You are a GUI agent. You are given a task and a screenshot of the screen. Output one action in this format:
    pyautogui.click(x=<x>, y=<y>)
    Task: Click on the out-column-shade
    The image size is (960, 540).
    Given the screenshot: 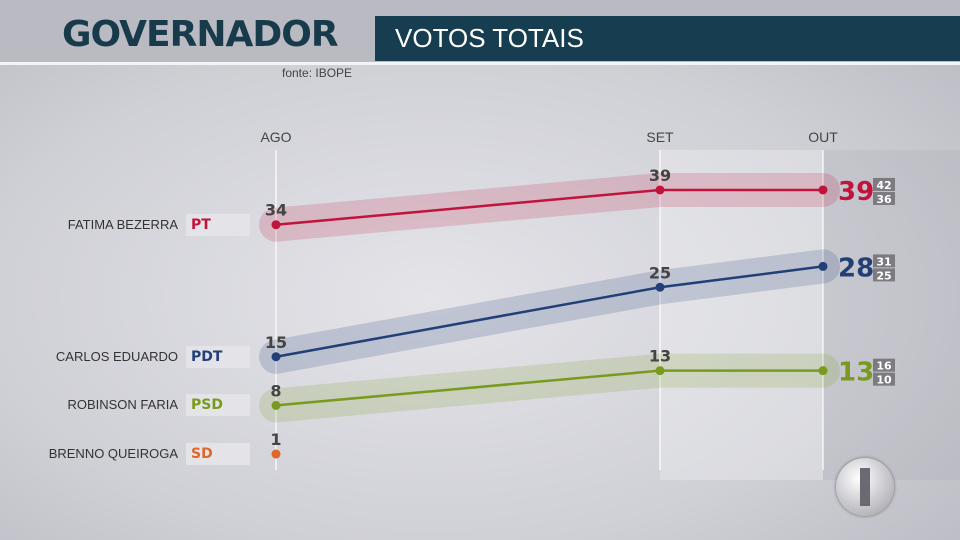 What is the action you would take?
    pyautogui.click(x=891, y=315)
    